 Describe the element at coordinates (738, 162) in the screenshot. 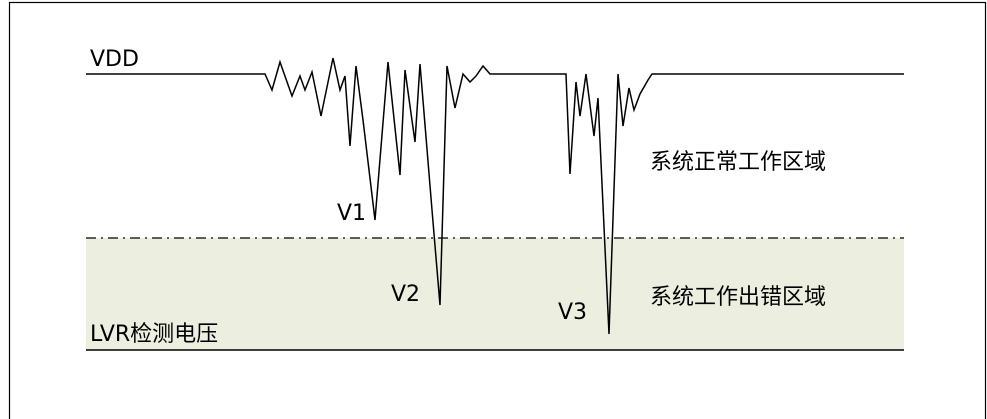

I see `normal-region-label: 系统正常工作区域` at that location.